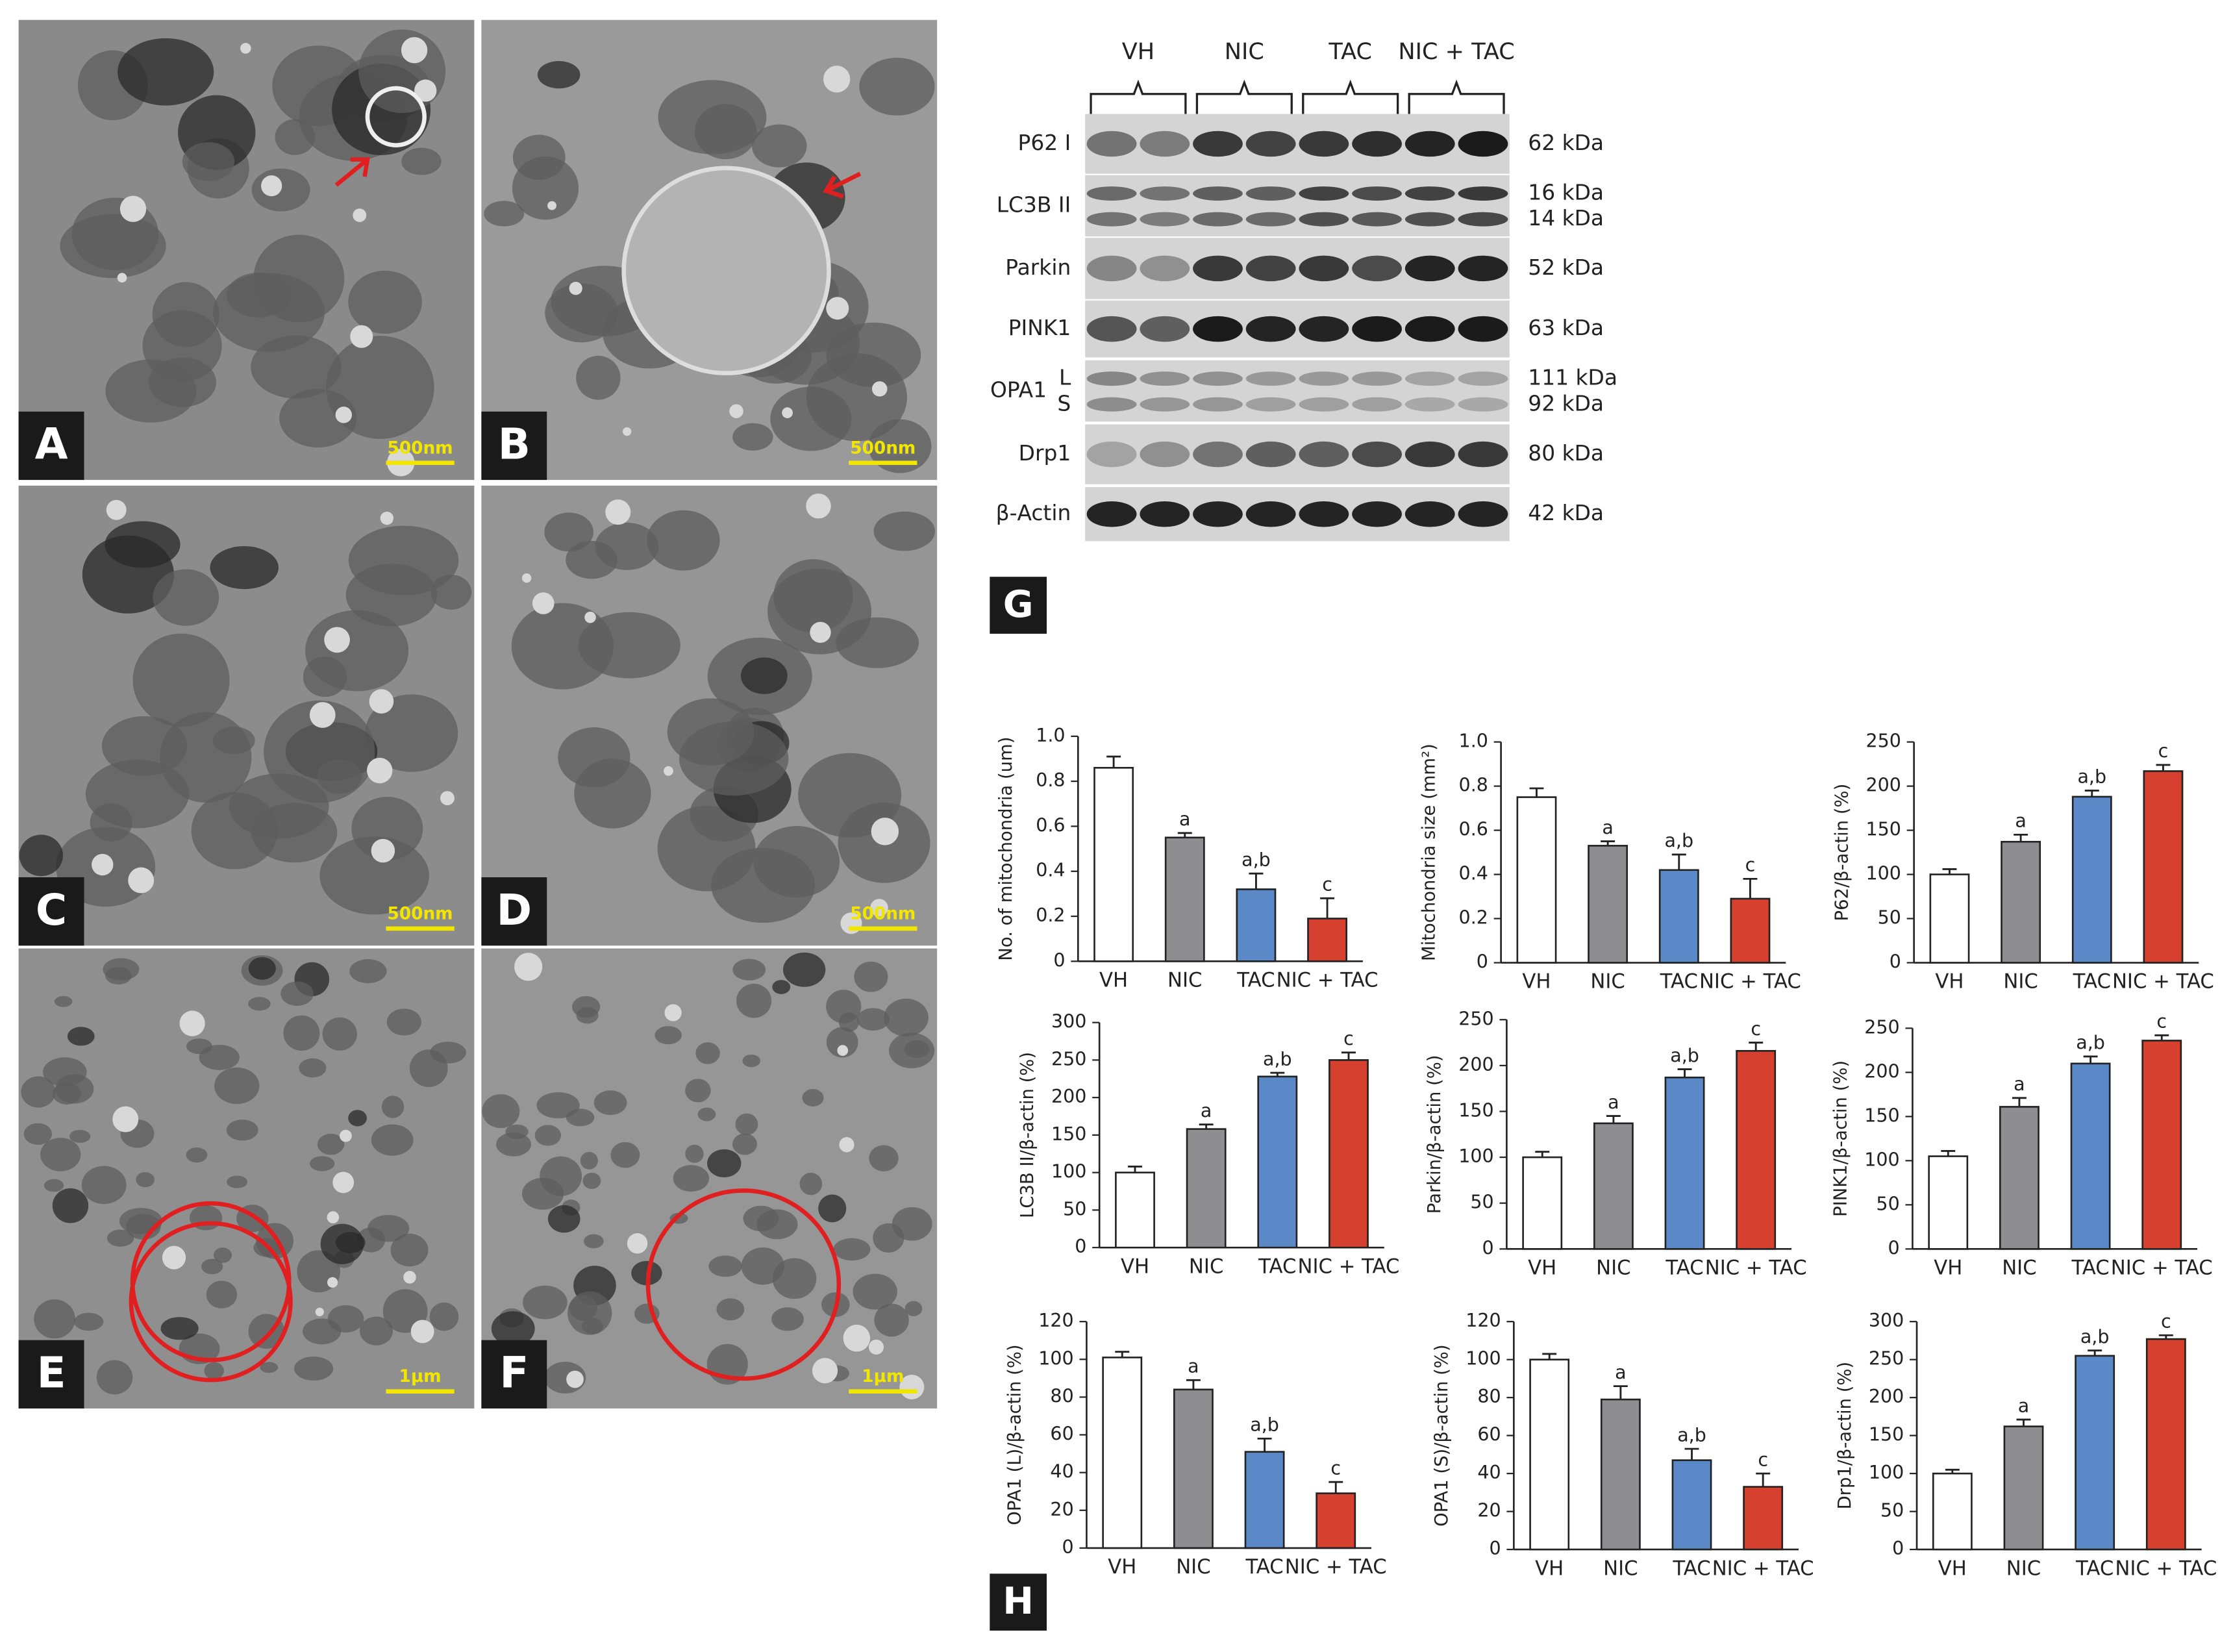 The width and height of the screenshot is (2233, 1652). What do you see at coordinates (51, 446) in the screenshot?
I see `panel-label-box` at bounding box center [51, 446].